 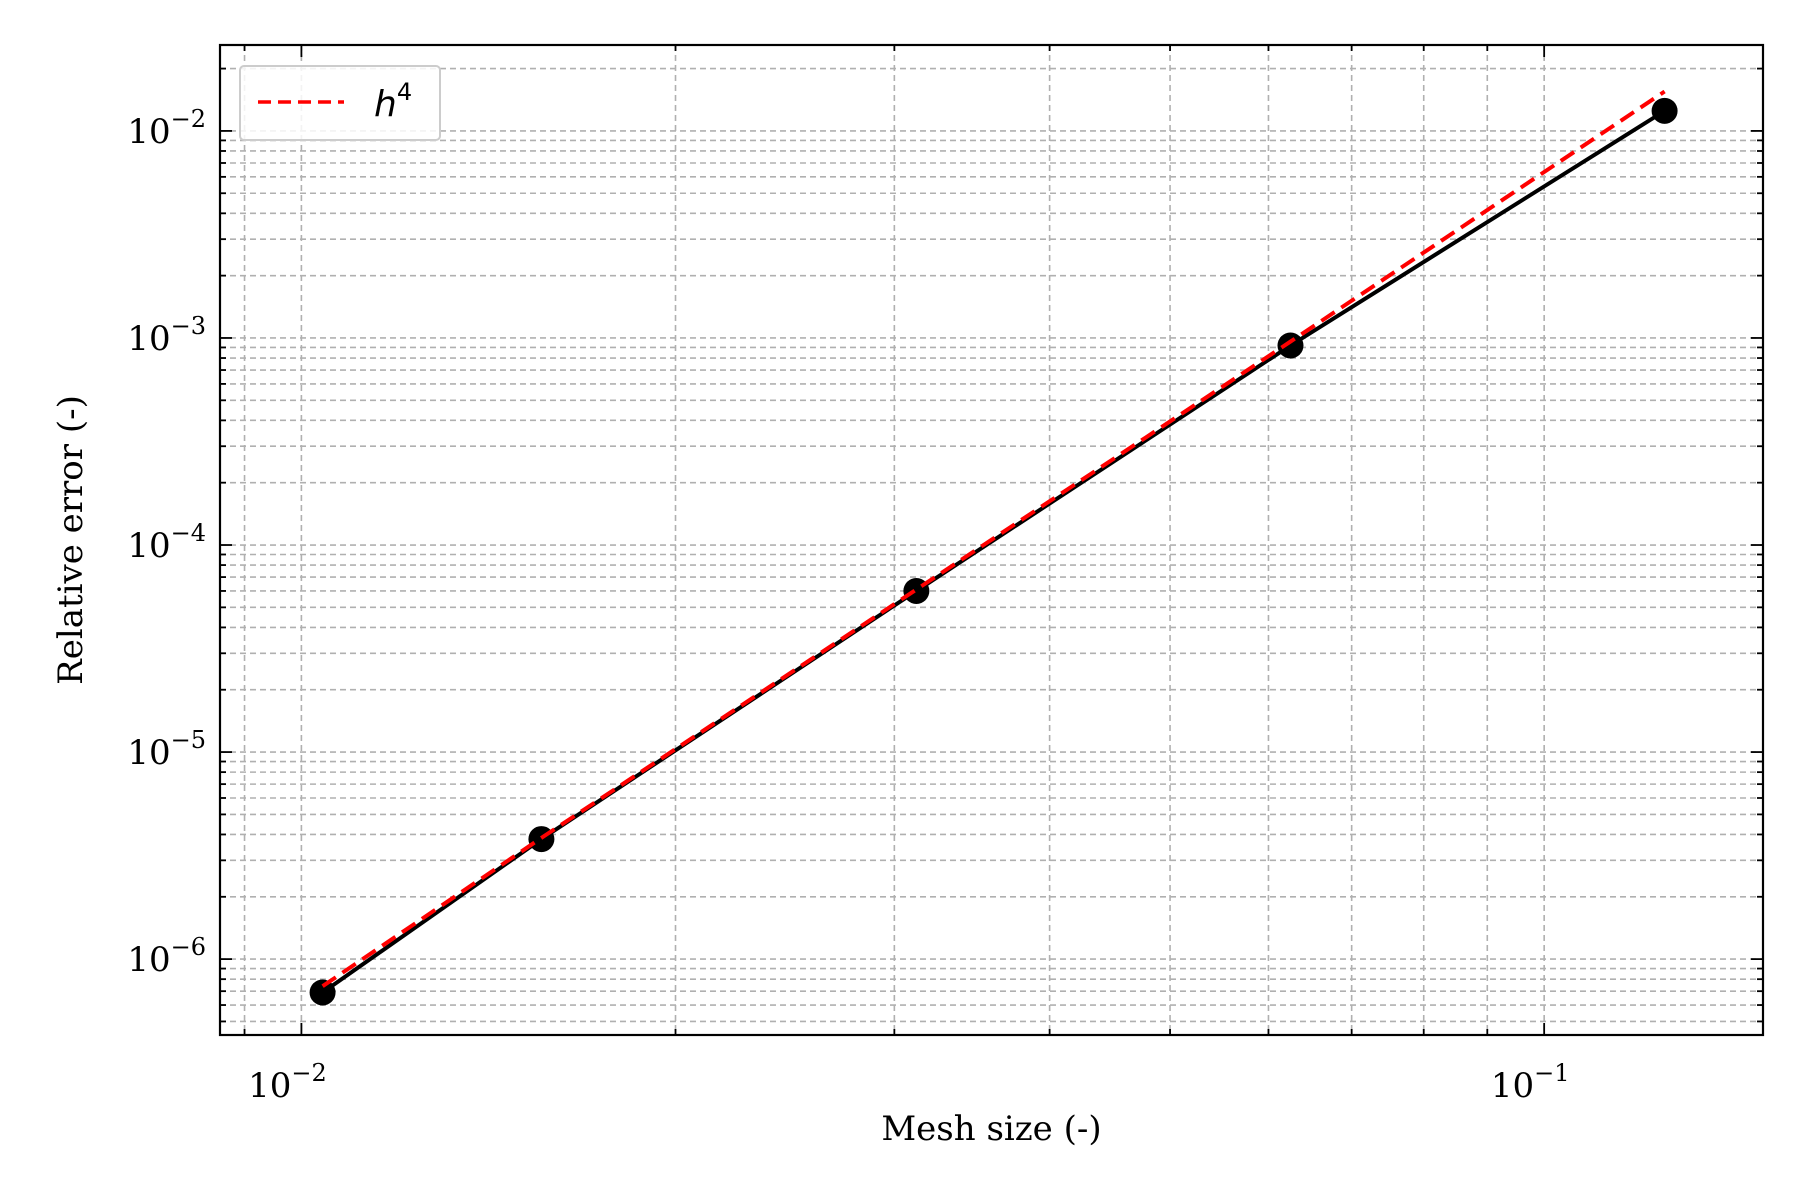 What do you see at coordinates (166, 749) in the screenshot?
I see `y-tick-label: 10⁻⁵` at bounding box center [166, 749].